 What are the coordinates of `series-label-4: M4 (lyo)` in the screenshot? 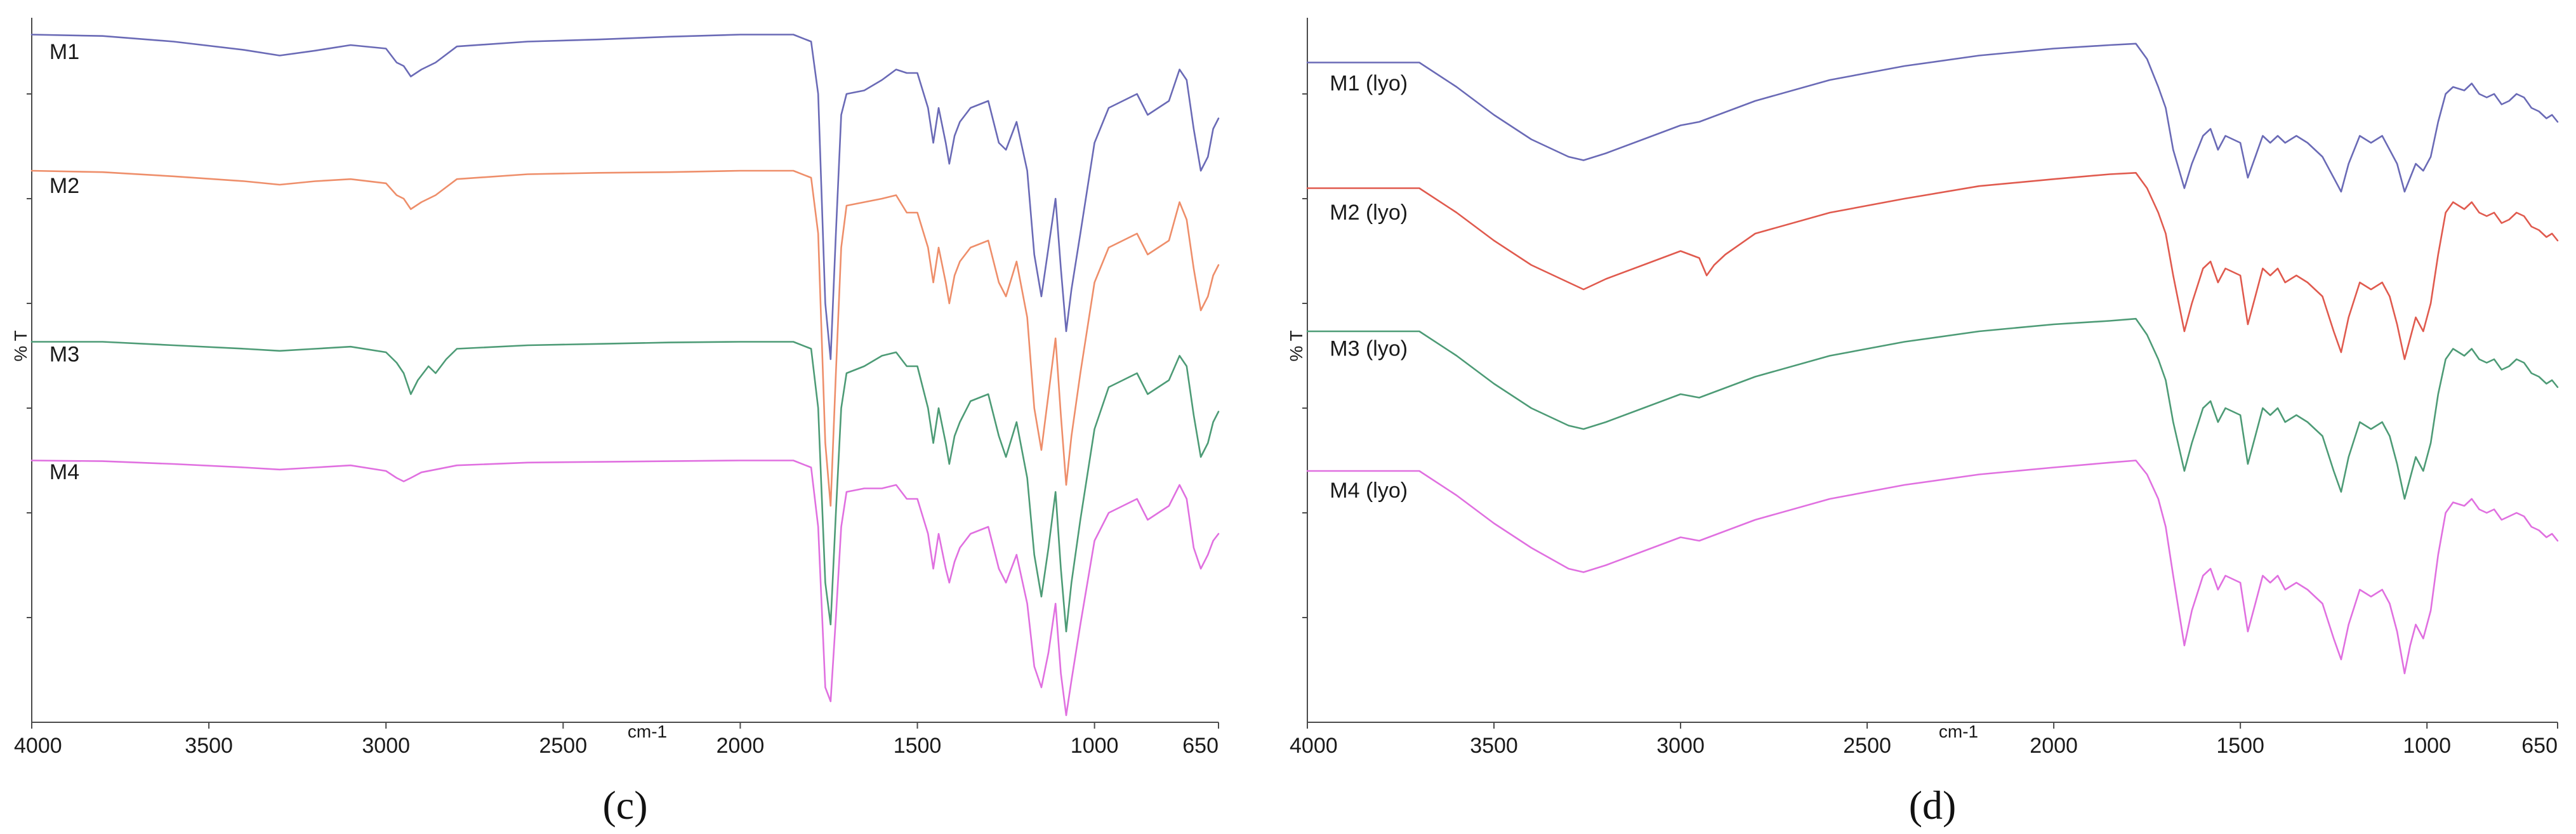 It's located at (1369, 491).